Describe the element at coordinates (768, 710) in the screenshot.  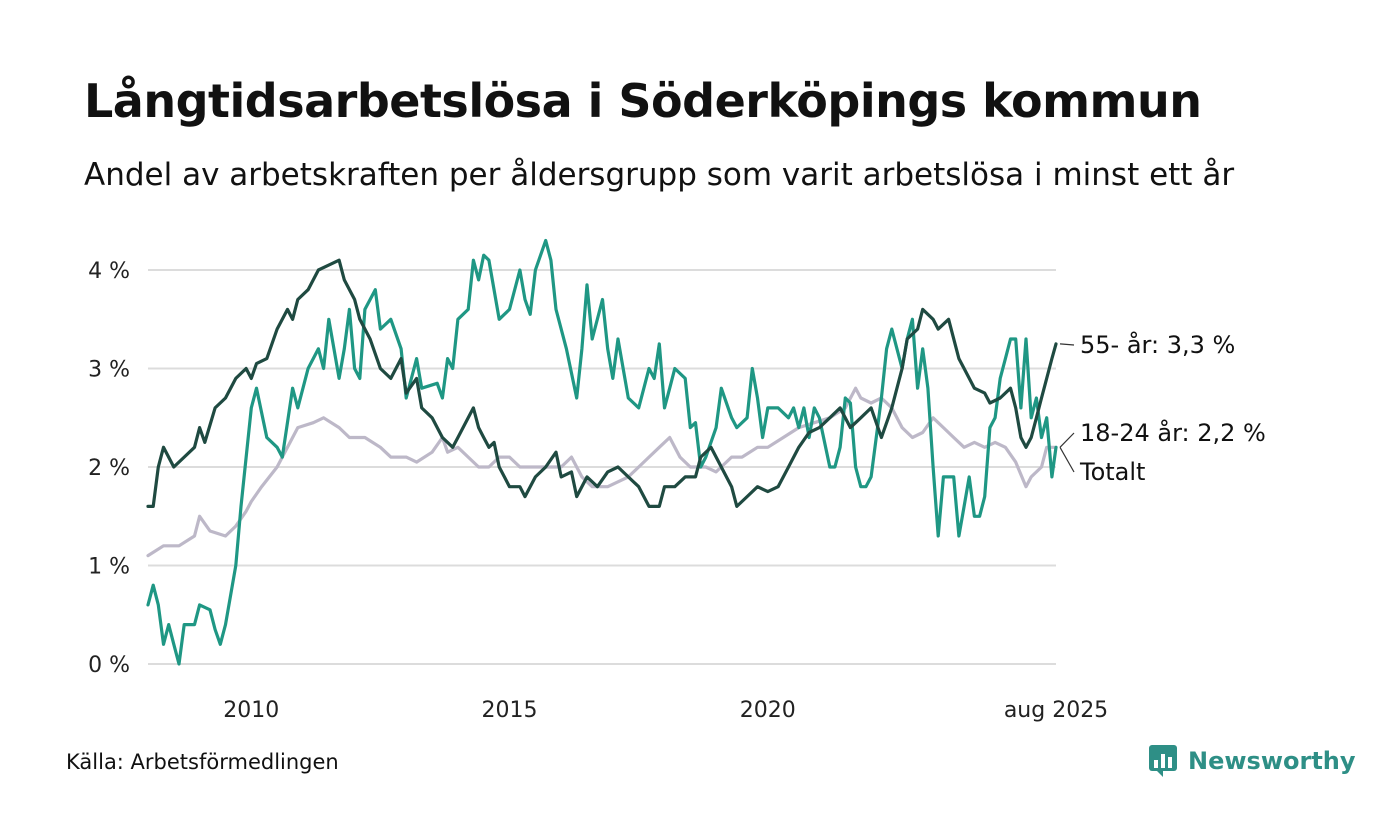
I see `x-tick-label: 2020` at that location.